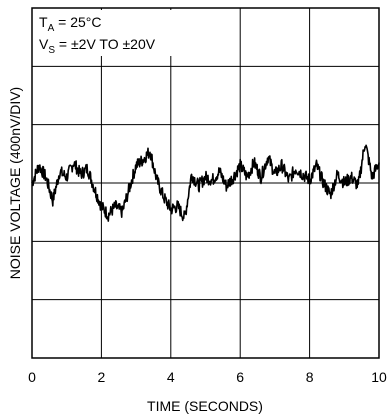 This screenshot has width=391, height=417. What do you see at coordinates (102, 377) in the screenshot?
I see `x-tick-label: 2` at bounding box center [102, 377].